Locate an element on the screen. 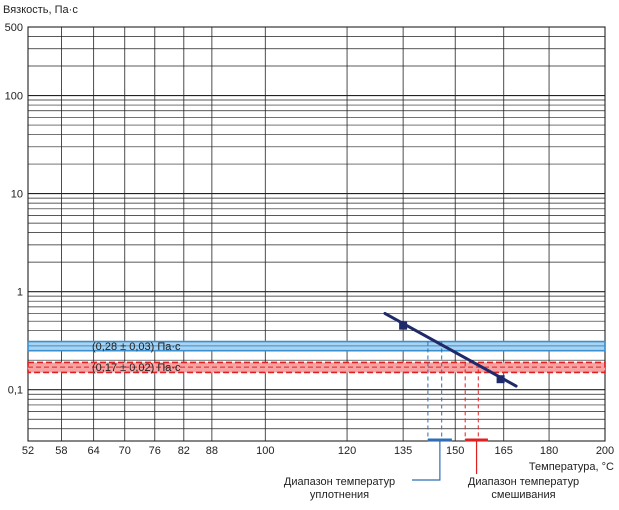 This screenshot has height=510, width=619. y-tick-label: 0,1 is located at coordinates (15, 391).